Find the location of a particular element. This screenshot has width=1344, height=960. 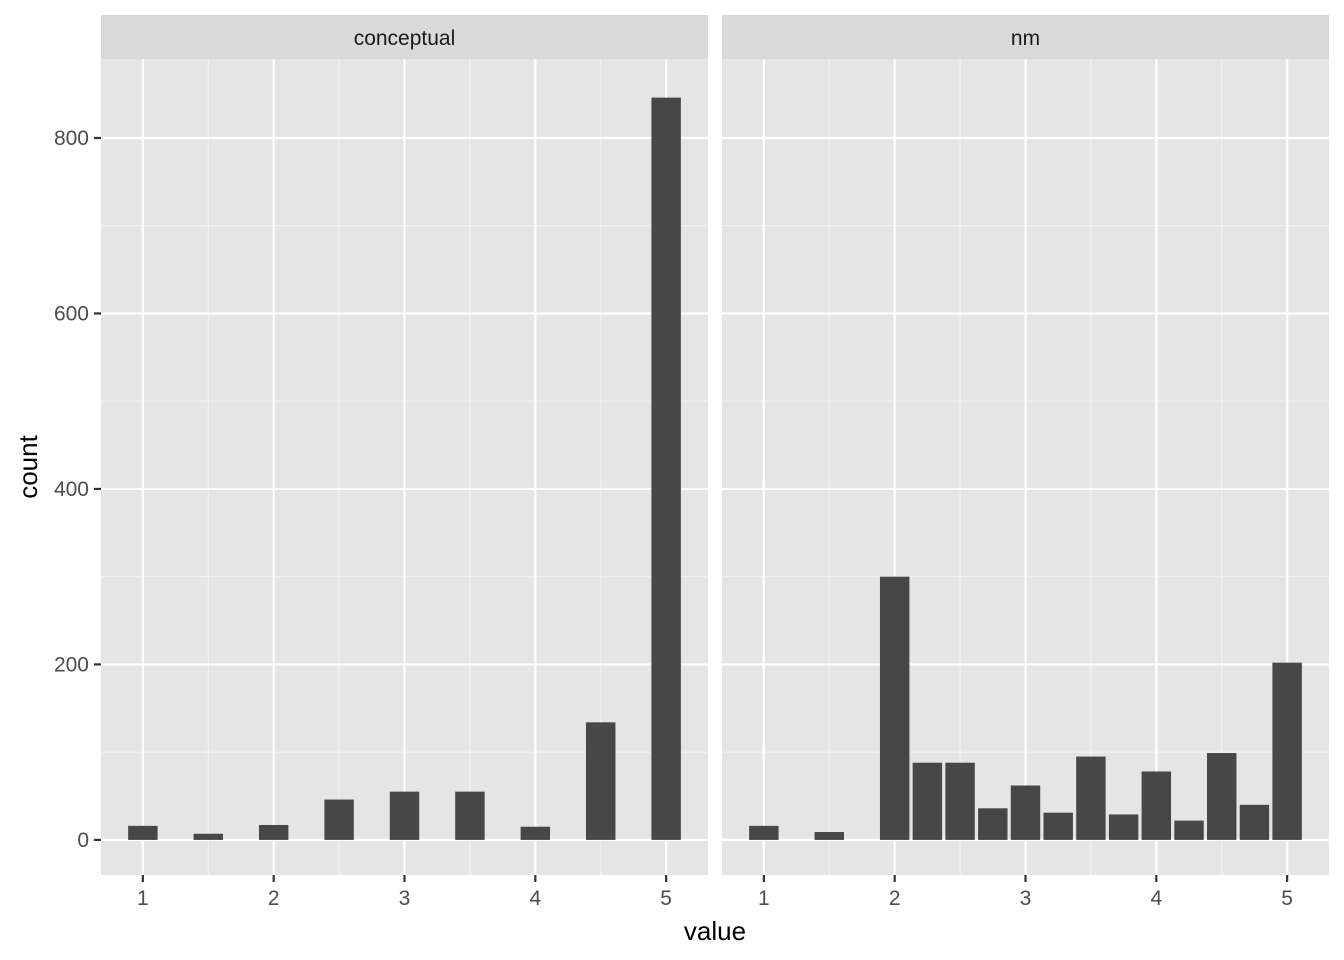

x-axis-conceptual: 1 2 3 4 5 is located at coordinates (404, 892).